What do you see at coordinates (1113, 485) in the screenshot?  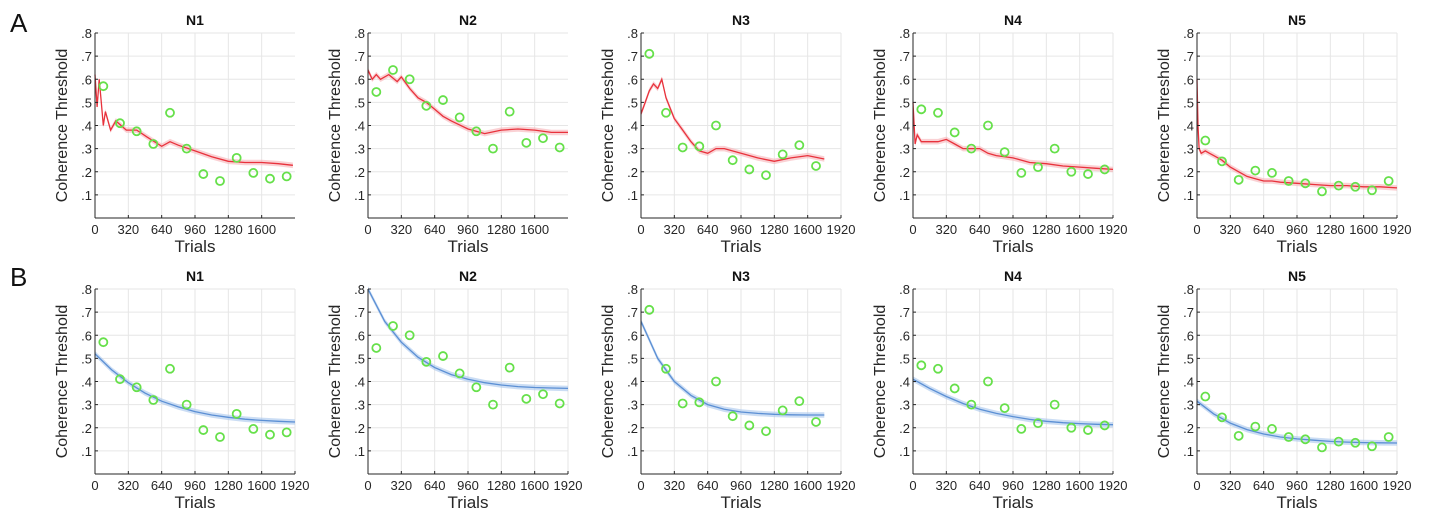 I see `x-tick-label: 1920` at bounding box center [1113, 485].